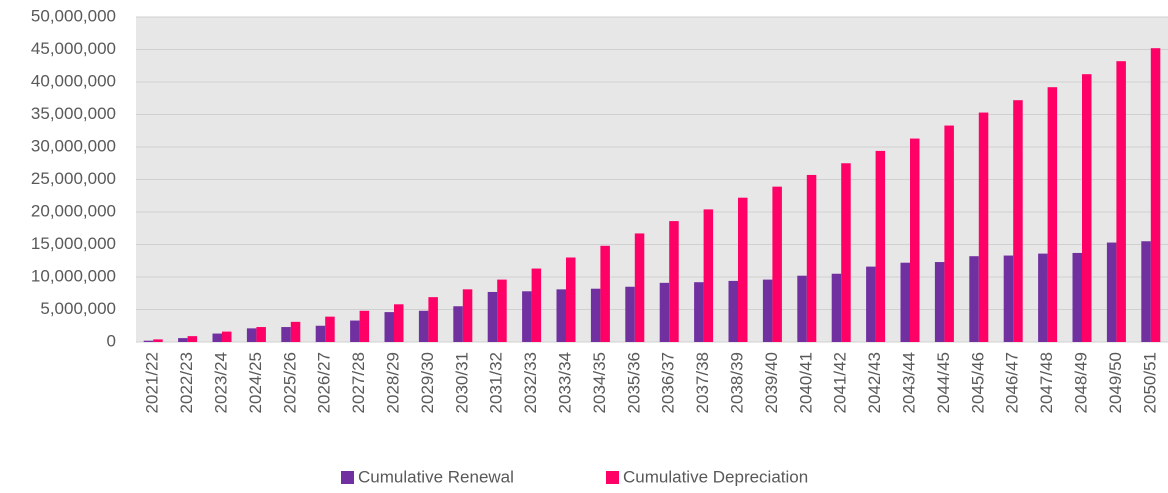 The image size is (1168, 493). What do you see at coordinates (736, 382) in the screenshot?
I see `x-tick-label: 2038/39` at bounding box center [736, 382].